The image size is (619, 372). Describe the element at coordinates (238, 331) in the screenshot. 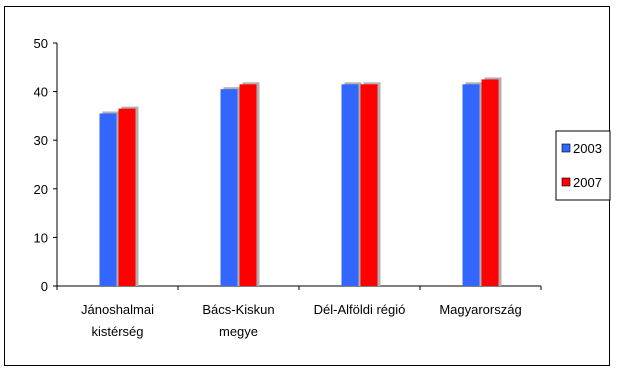

I see `x-tick-label: megye` at that location.